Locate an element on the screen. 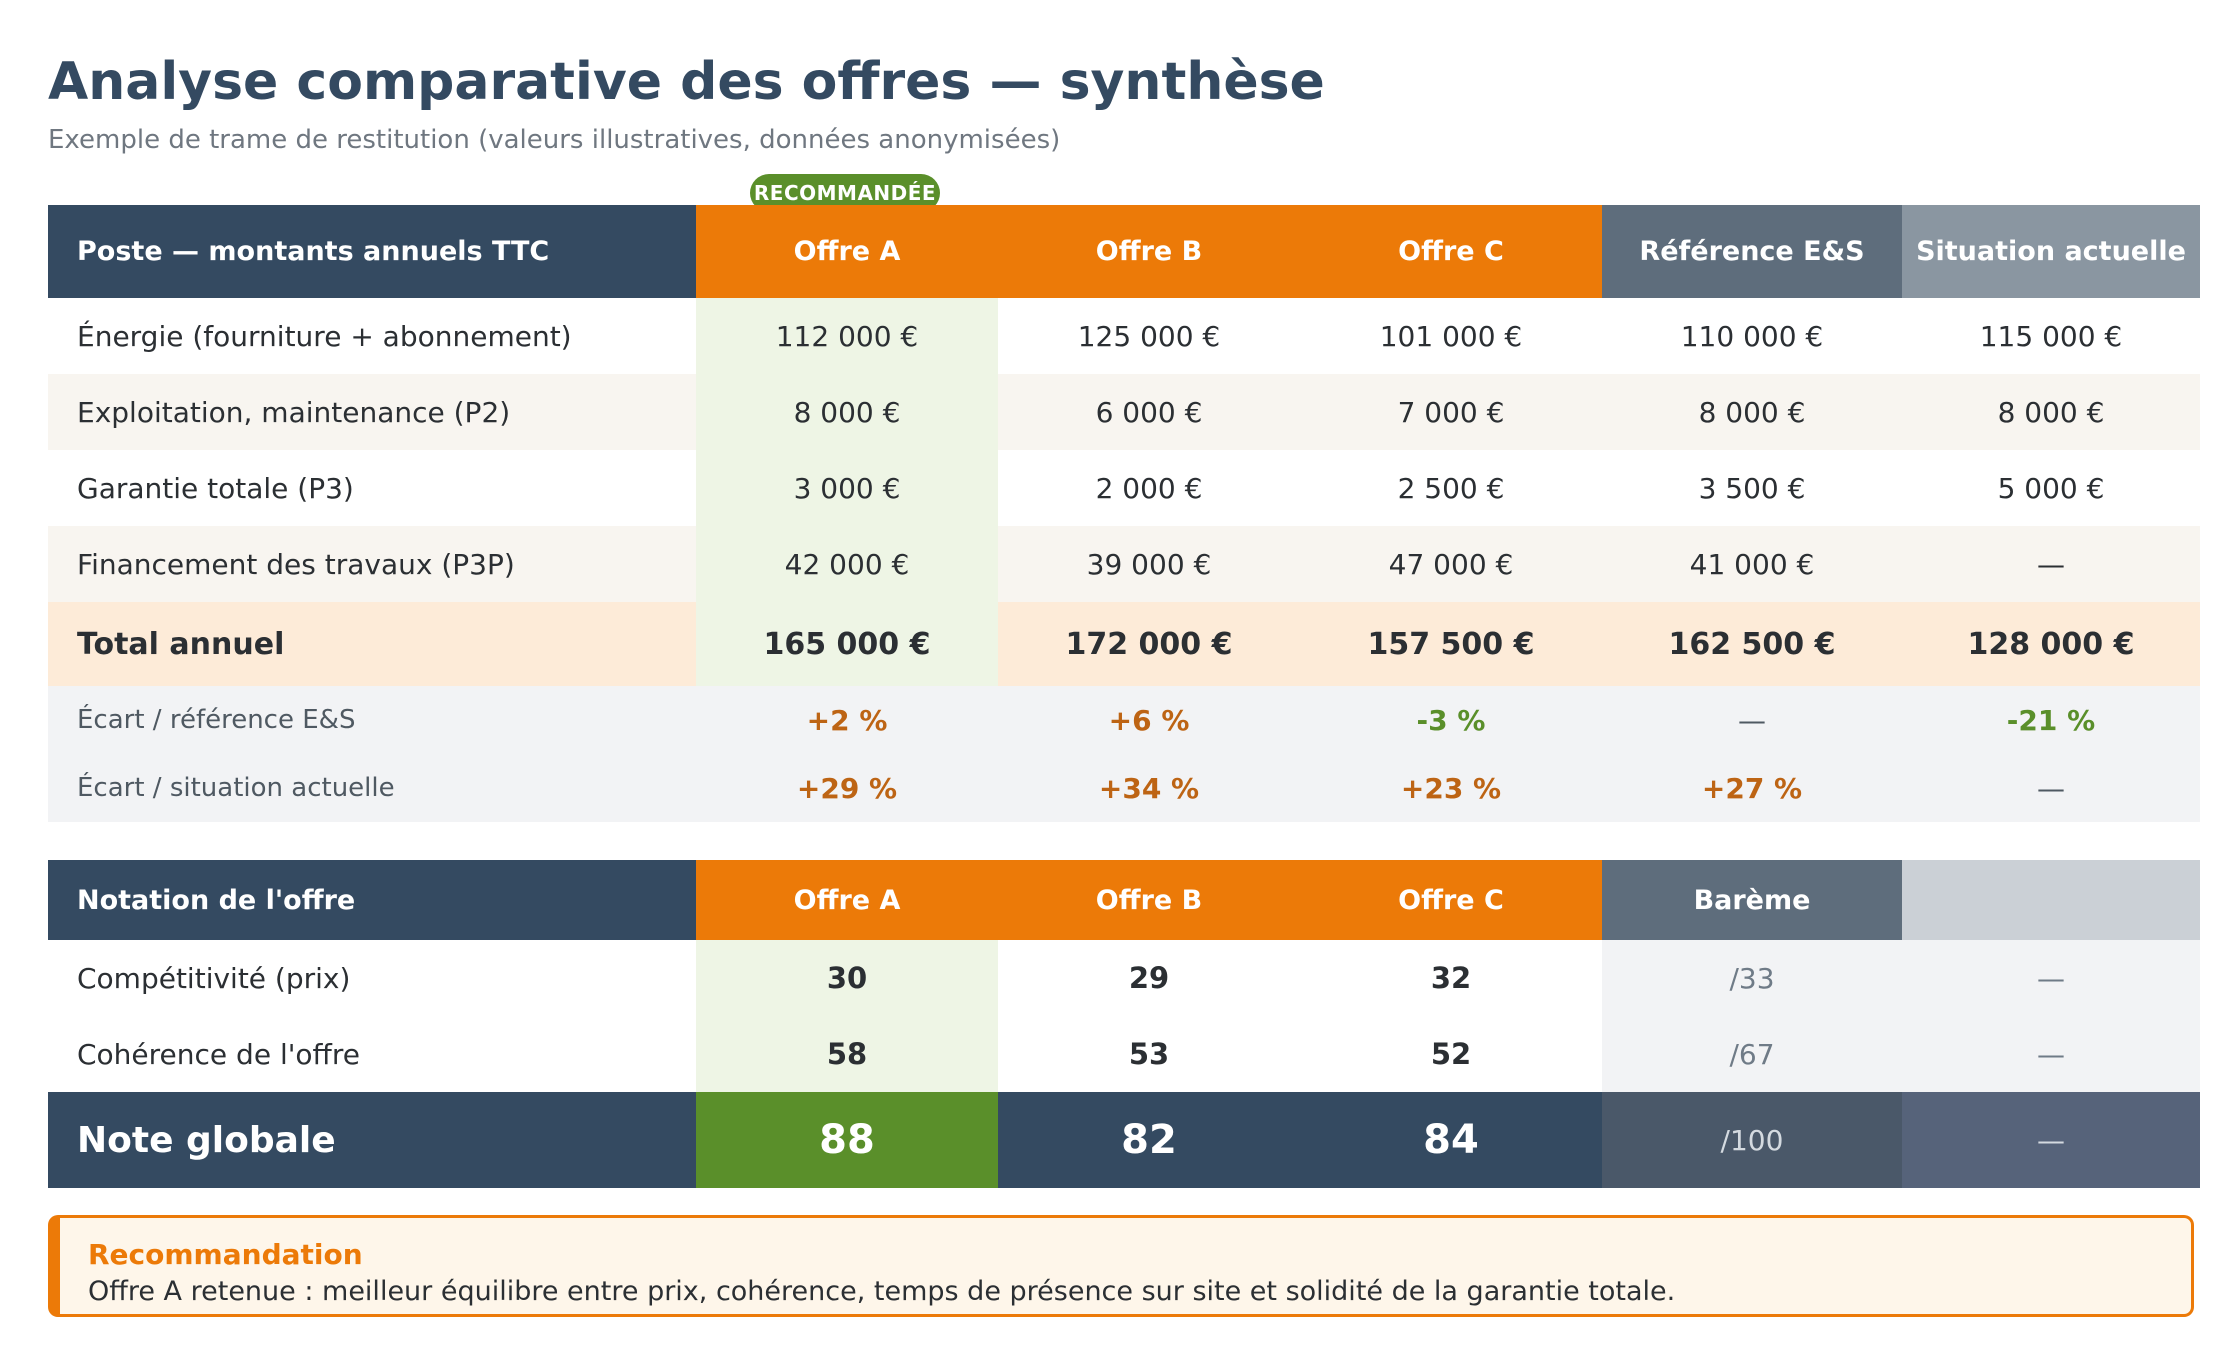 This screenshot has width=2240, height=1352. ecart-cell: -21 % is located at coordinates (2051, 720).